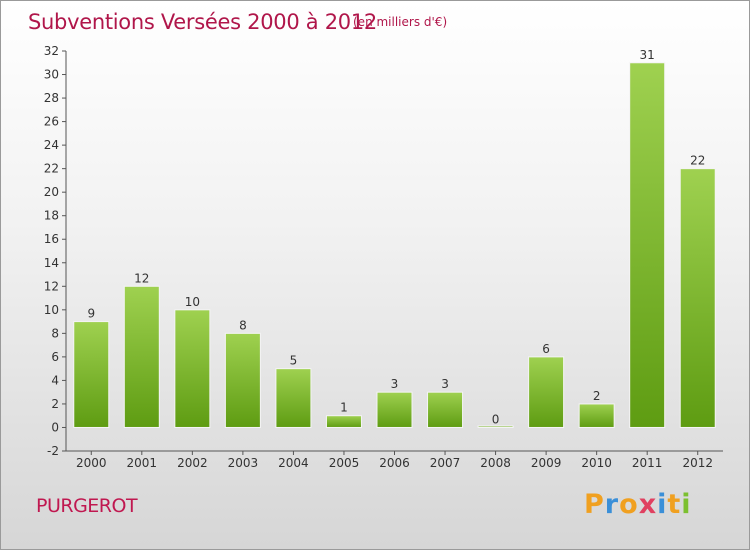  I want to click on bar-2003, so click(242, 380).